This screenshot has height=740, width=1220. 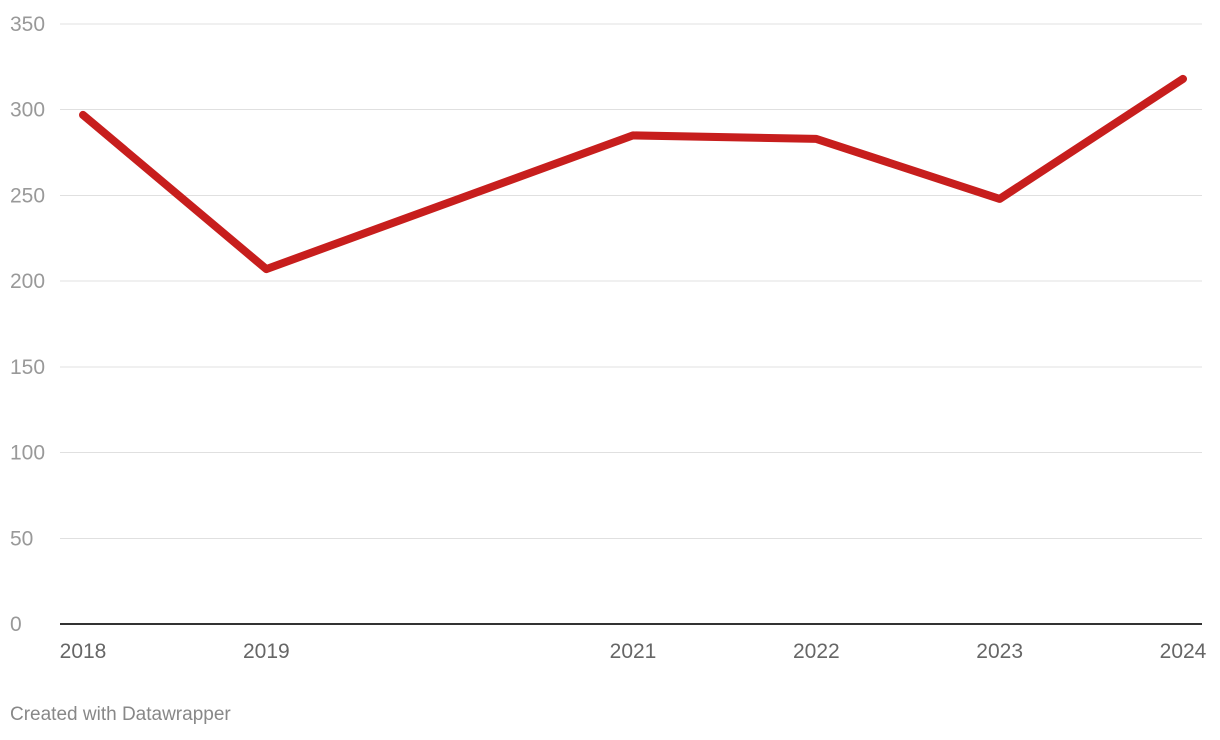 I want to click on y-tick-label-50: 50, so click(x=21, y=538).